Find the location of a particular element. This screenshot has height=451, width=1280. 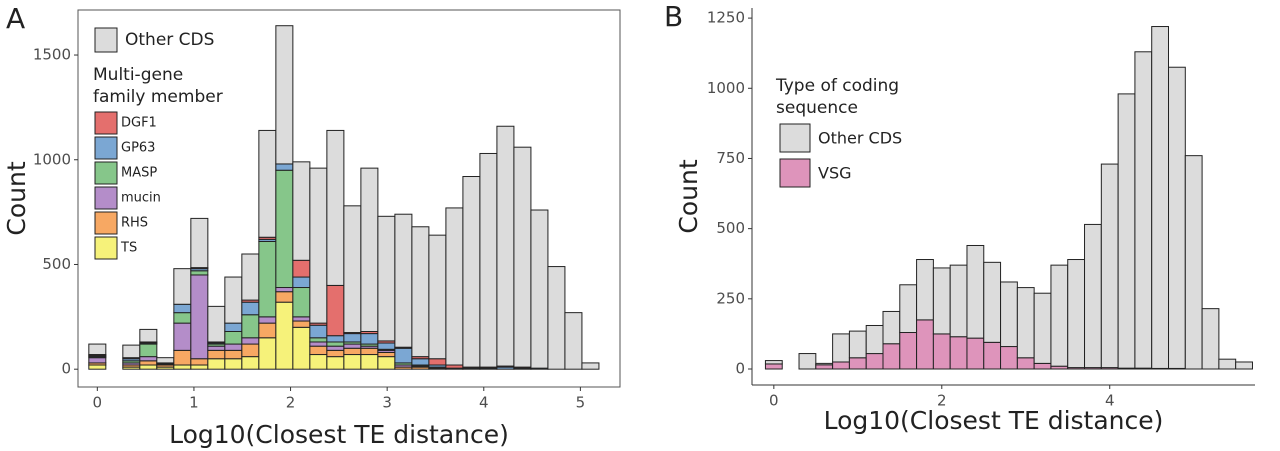

x-tick-label: 1 is located at coordinates (194, 403).